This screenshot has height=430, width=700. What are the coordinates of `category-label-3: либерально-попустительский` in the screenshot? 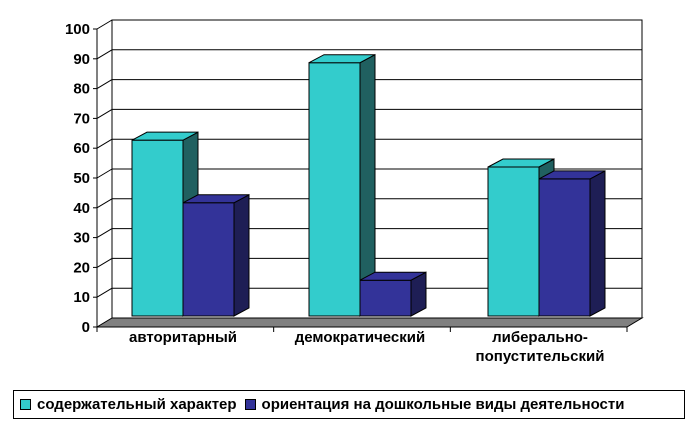 It's located at (540, 347).